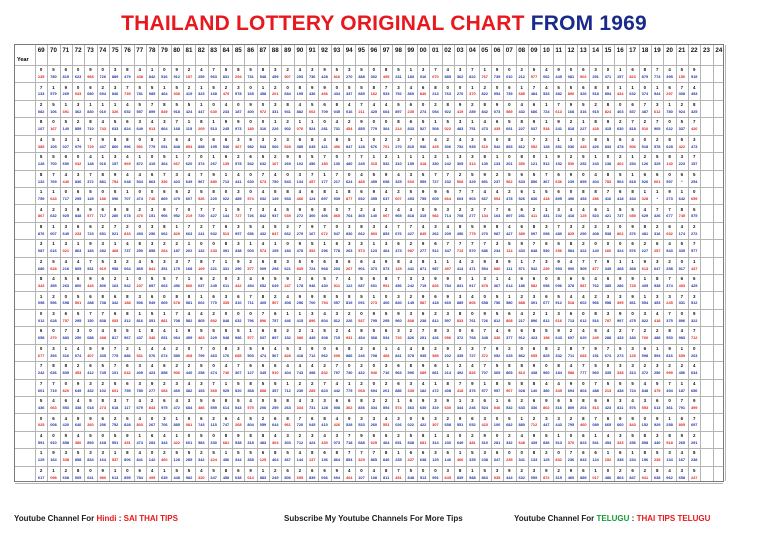 The height and width of the screenshot is (543, 768). Describe the element at coordinates (152, 198) in the screenshot. I see `result-number: 746` at that location.